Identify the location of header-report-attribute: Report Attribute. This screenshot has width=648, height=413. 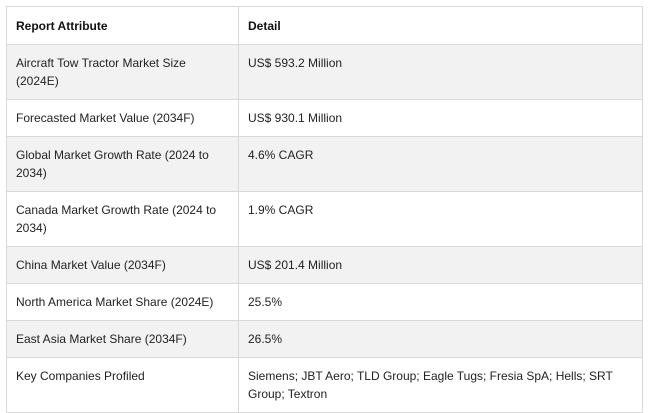
(122, 25).